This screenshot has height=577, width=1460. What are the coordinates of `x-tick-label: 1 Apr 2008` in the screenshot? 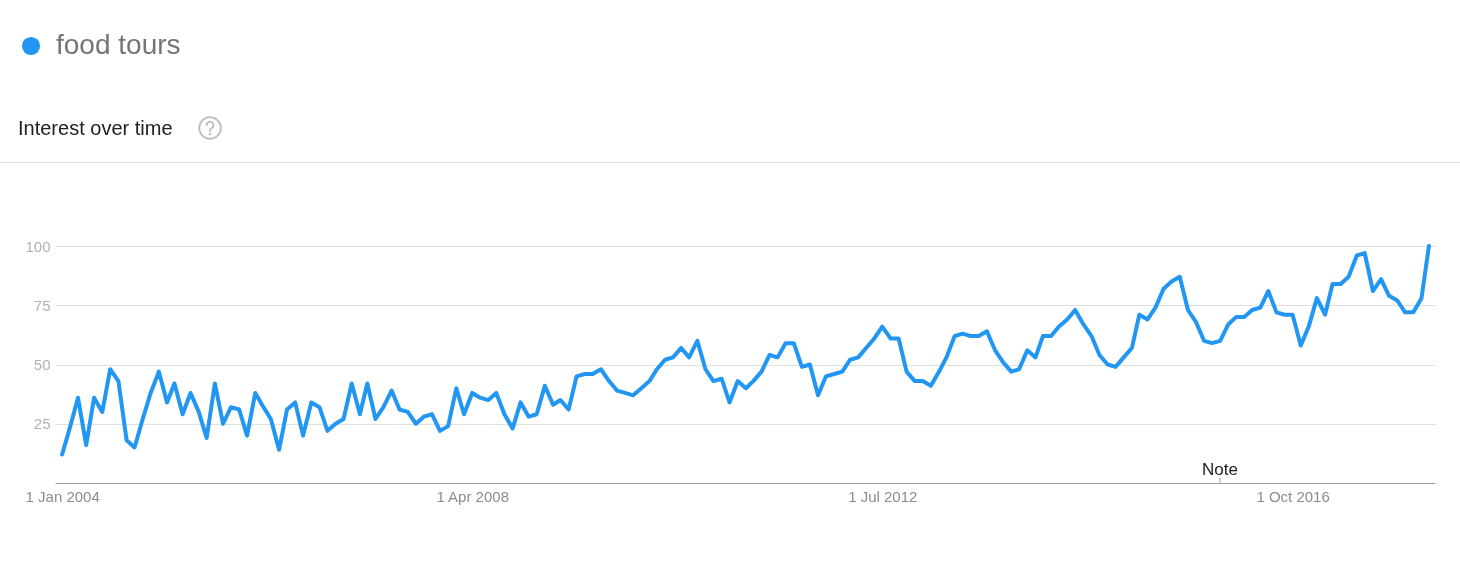 It's located at (472, 496).